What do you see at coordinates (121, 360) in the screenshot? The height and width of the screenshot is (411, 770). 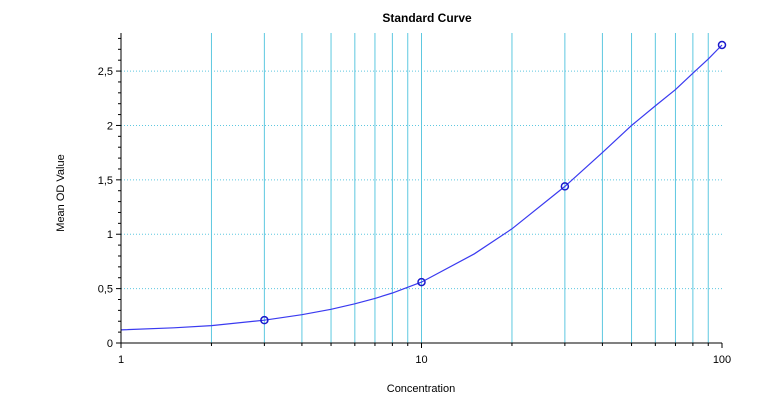 I see `x-tick-label: 1` at bounding box center [121, 360].